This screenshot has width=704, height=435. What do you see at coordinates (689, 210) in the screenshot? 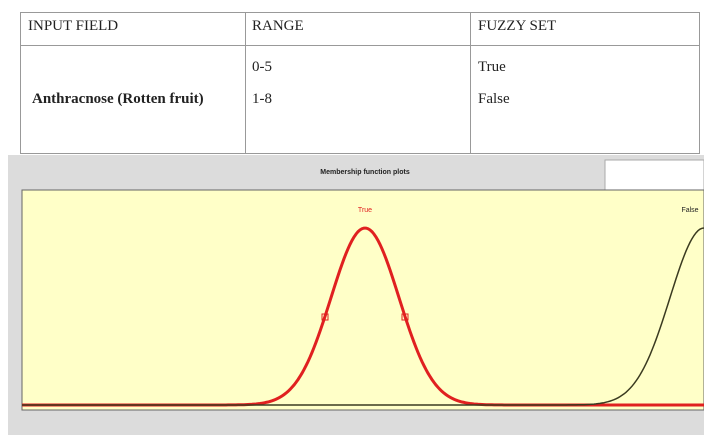
I see `curve-label: False` at bounding box center [689, 210].